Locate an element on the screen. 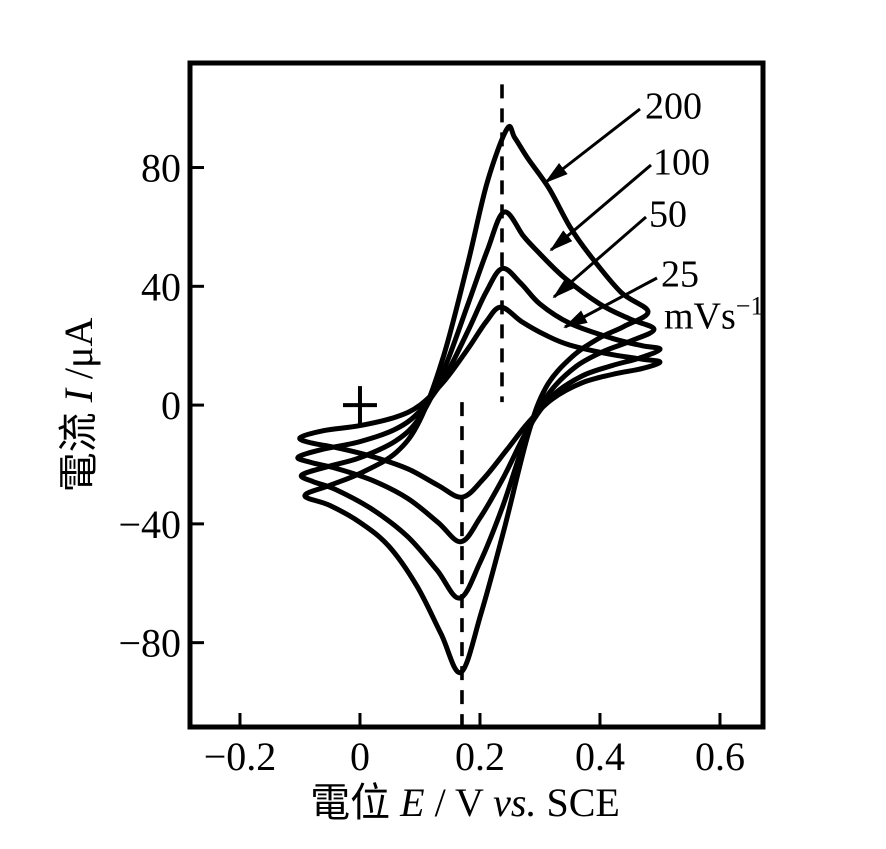 The height and width of the screenshot is (849, 886). x-tick-label-0.6: 0.6 is located at coordinates (720, 756).